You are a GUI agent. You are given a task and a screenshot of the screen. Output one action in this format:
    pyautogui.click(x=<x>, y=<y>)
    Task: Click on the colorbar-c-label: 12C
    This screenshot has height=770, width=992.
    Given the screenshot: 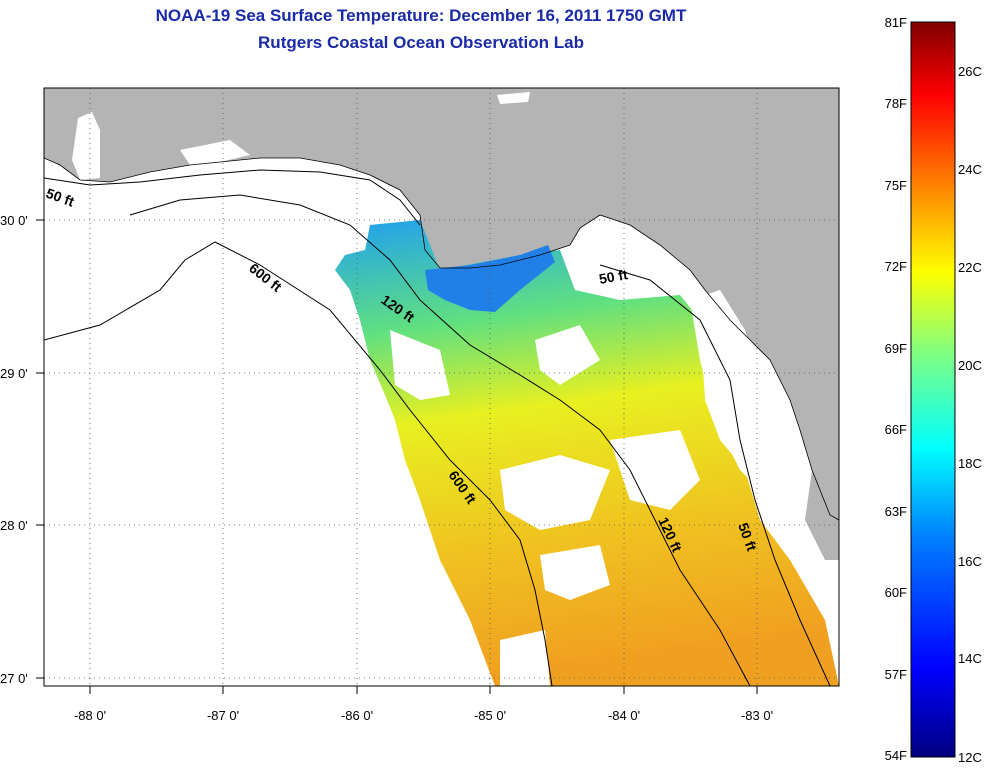 What is the action you would take?
    pyautogui.click(x=970, y=757)
    